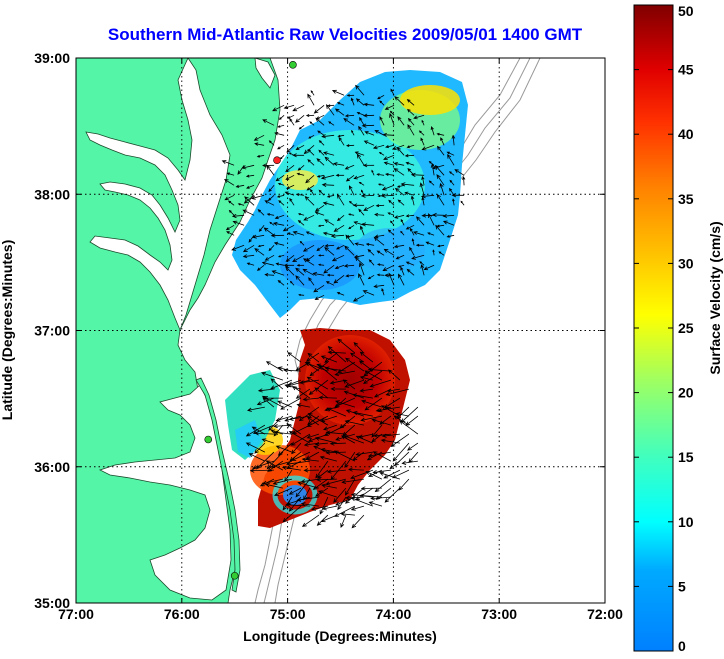 Image resolution: width=724 pixels, height=659 pixels. What do you see at coordinates (158, 195) in the screenshot?
I see `chesapeake-bay` at bounding box center [158, 195].